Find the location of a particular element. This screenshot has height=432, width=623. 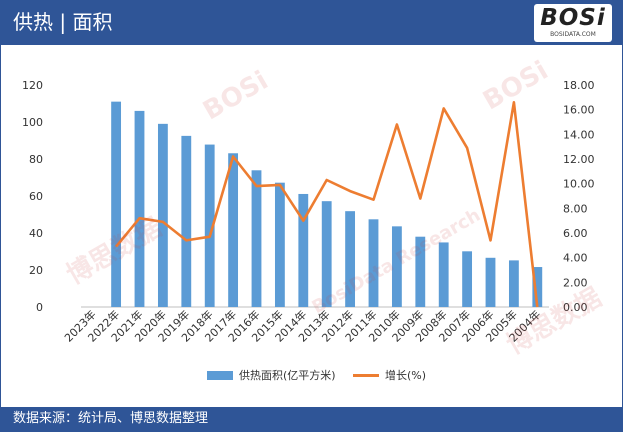

y-right-tick-label: 14.00 is located at coordinates (579, 134).